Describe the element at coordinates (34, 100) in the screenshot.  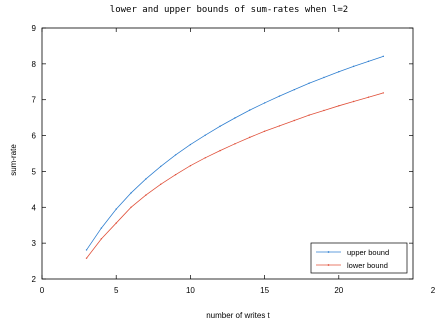
I see `y-tick-label: 7` at that location.